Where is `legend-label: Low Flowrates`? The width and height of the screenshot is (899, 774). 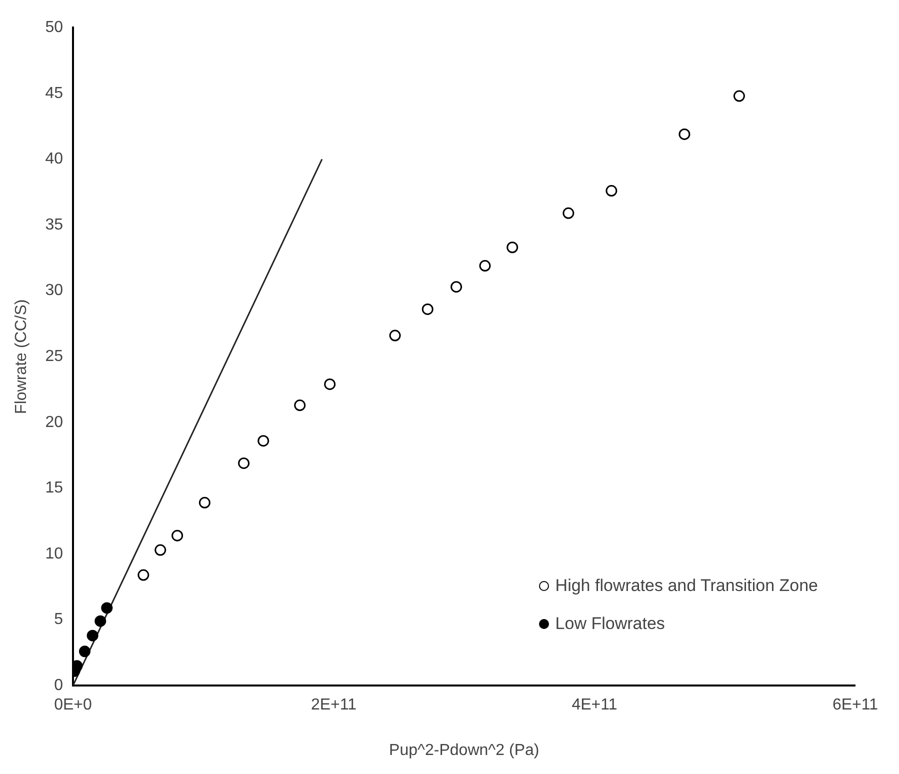
legend-label: Low Flowrates is located at coordinates (610, 624).